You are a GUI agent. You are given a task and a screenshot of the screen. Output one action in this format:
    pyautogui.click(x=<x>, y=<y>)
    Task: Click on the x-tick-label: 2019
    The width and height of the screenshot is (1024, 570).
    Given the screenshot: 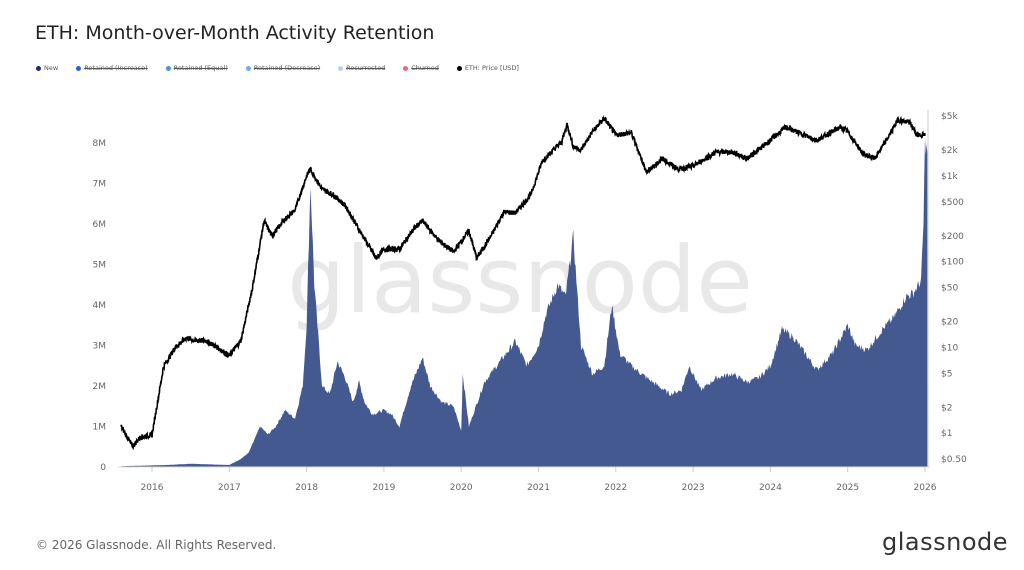 What is the action you would take?
    pyautogui.click(x=383, y=488)
    